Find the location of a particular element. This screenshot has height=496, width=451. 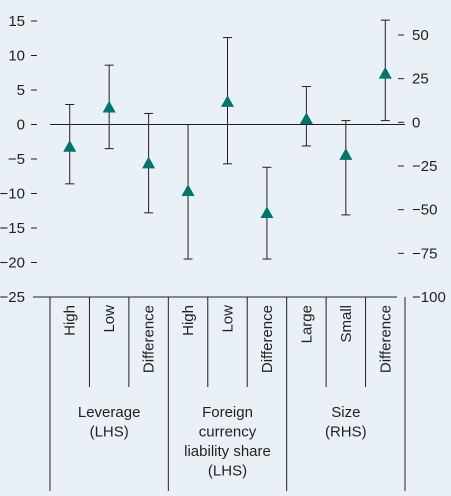

left-axis-tick-label: −20 is located at coordinates (12, 263).